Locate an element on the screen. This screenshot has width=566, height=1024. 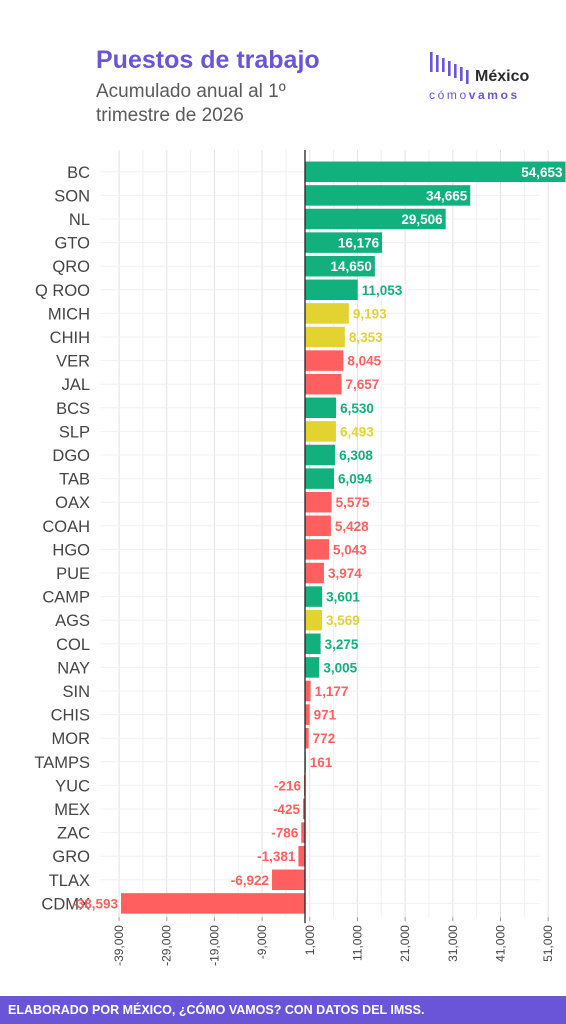
category-label: COL is located at coordinates (73, 645).